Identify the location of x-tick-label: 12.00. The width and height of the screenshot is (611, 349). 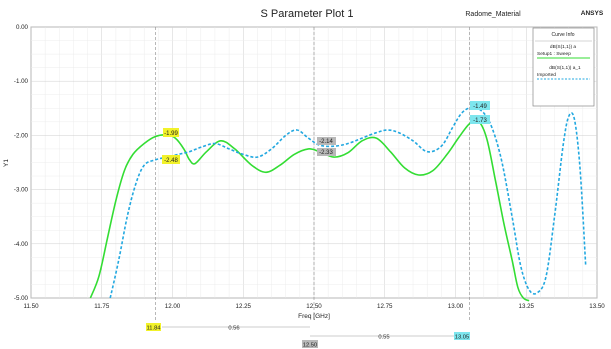
(173, 306).